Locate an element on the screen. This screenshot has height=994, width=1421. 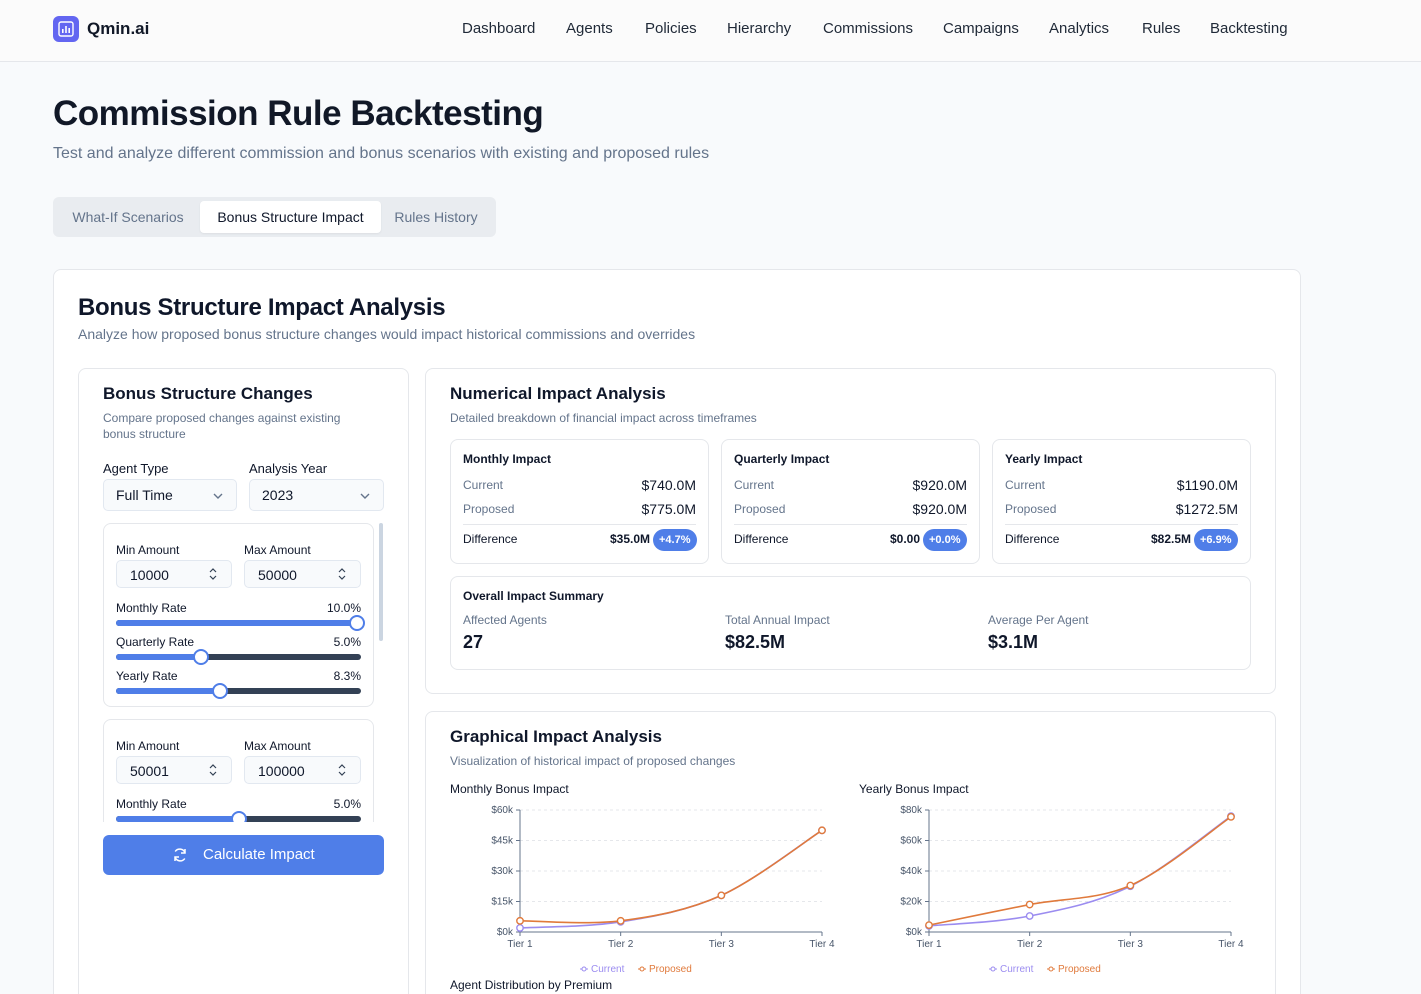
series-line-proposed is located at coordinates (671, 876).